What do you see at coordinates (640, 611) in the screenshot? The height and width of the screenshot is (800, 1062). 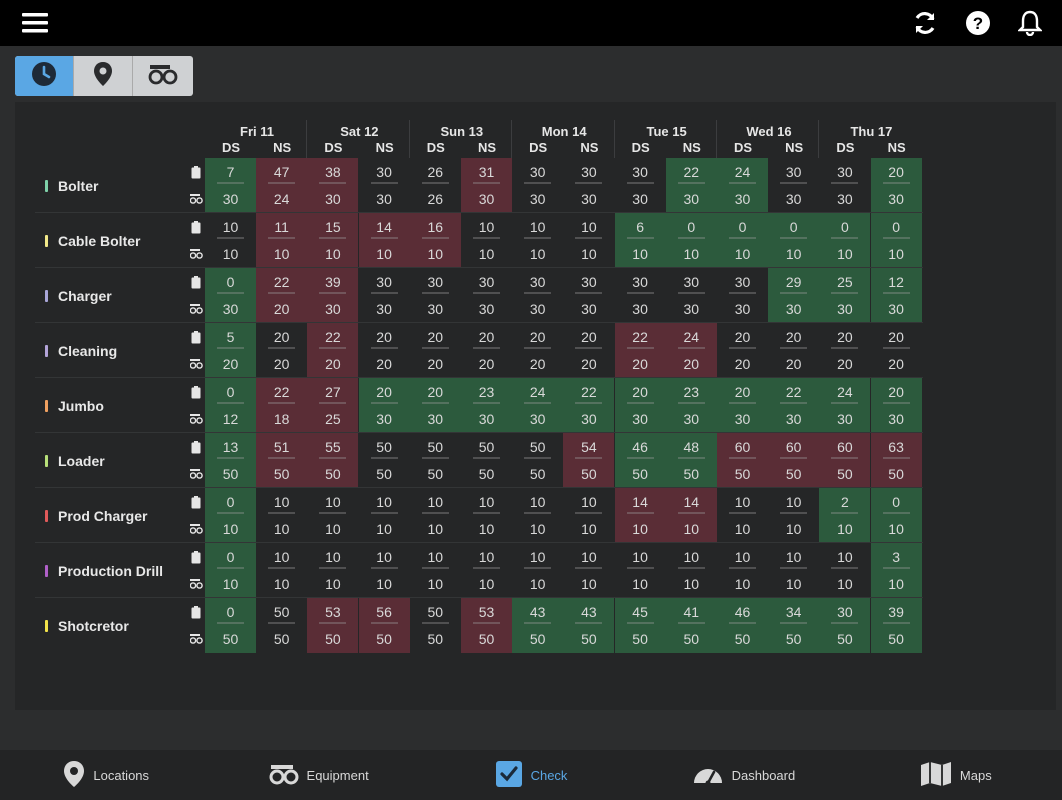 I see `required-count-cell: 45` at bounding box center [640, 611].